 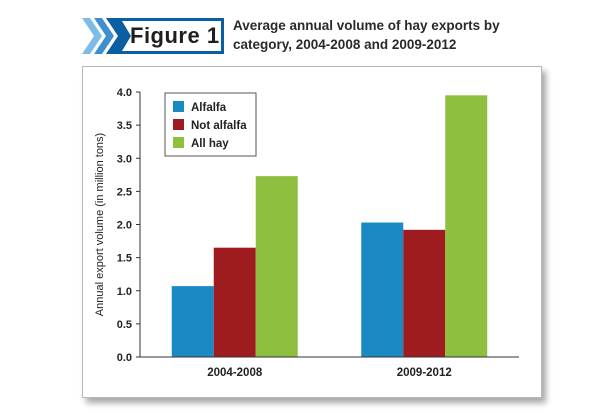 What do you see at coordinates (329, 373) in the screenshot?
I see `x-axis-labels: 2004-2008 2009-2012` at bounding box center [329, 373].